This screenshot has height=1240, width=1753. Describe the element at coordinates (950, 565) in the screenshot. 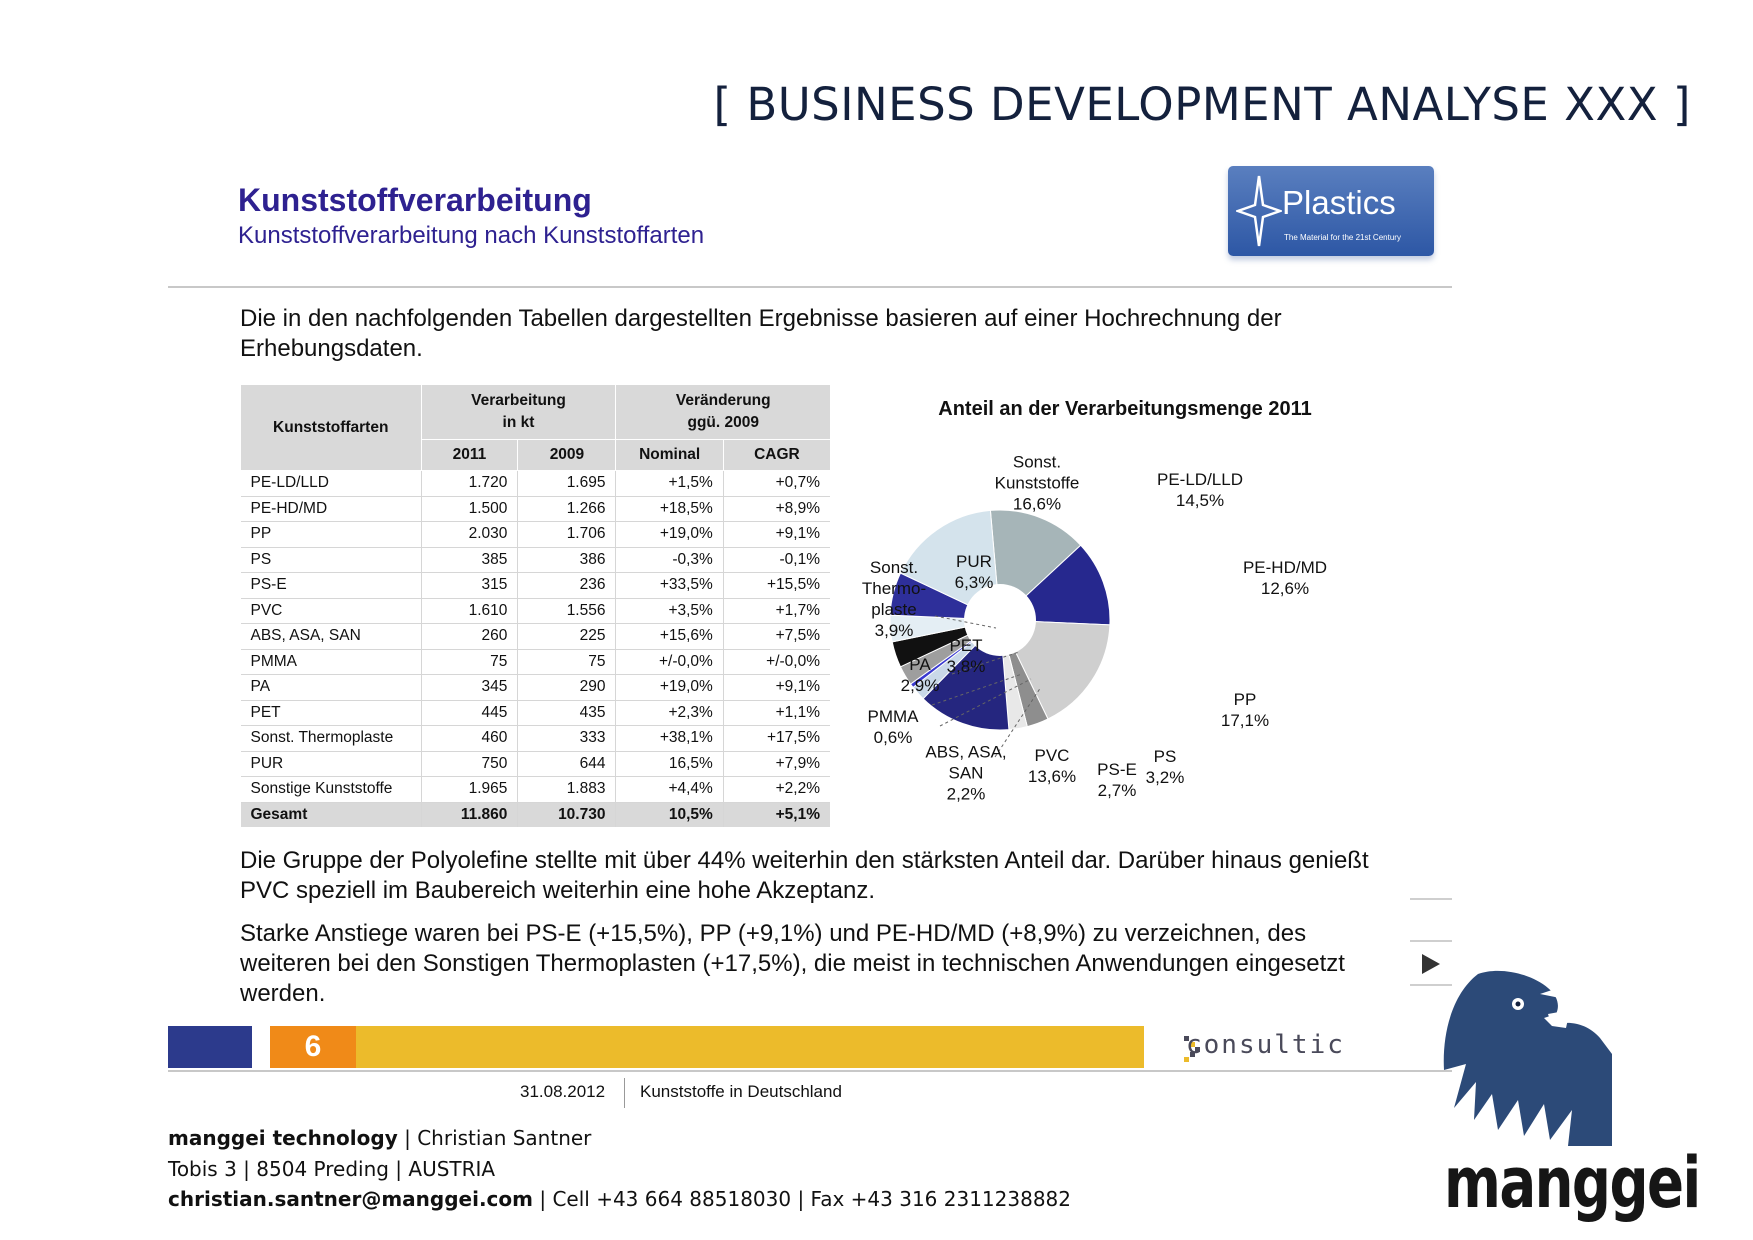

I see `pie-slice-sonst-kunststoffe` at that location.